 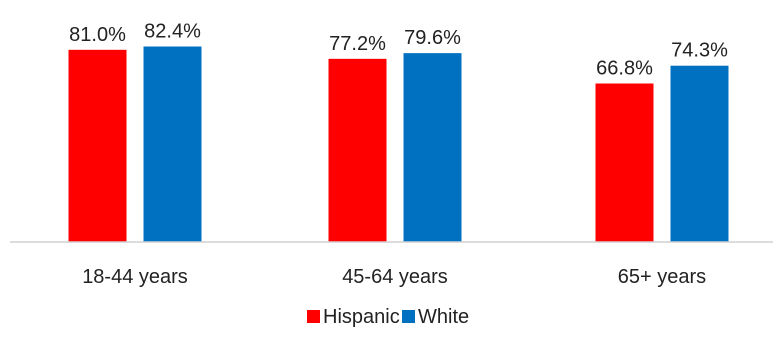 What do you see at coordinates (361, 317) in the screenshot?
I see `legend-label-hispanic: Hispanic` at bounding box center [361, 317].